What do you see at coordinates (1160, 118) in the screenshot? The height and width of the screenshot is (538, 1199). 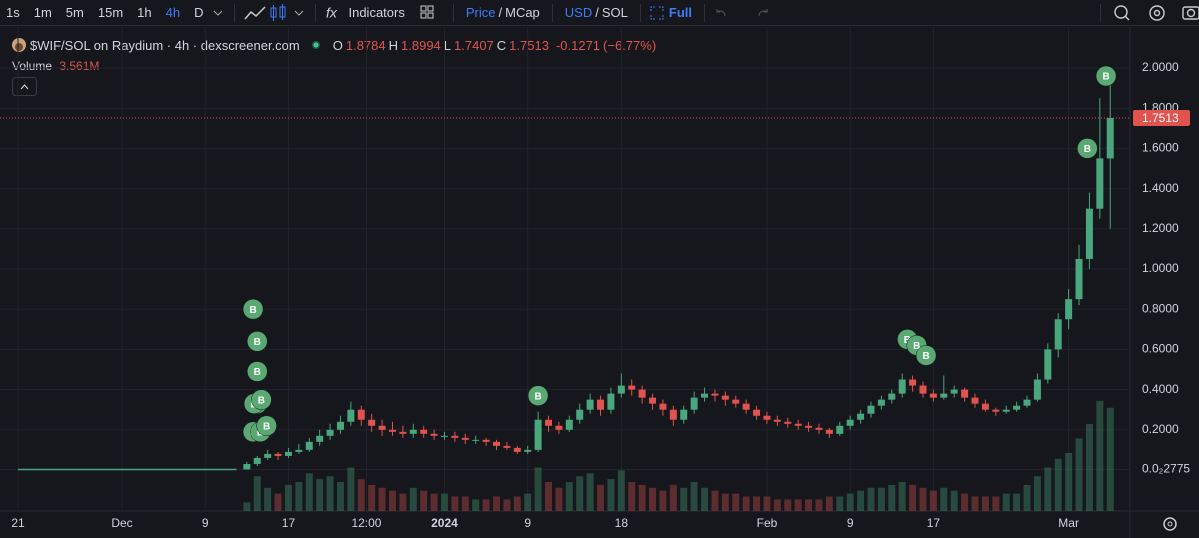 I see `last-price-label: 1.7513` at bounding box center [1160, 118].